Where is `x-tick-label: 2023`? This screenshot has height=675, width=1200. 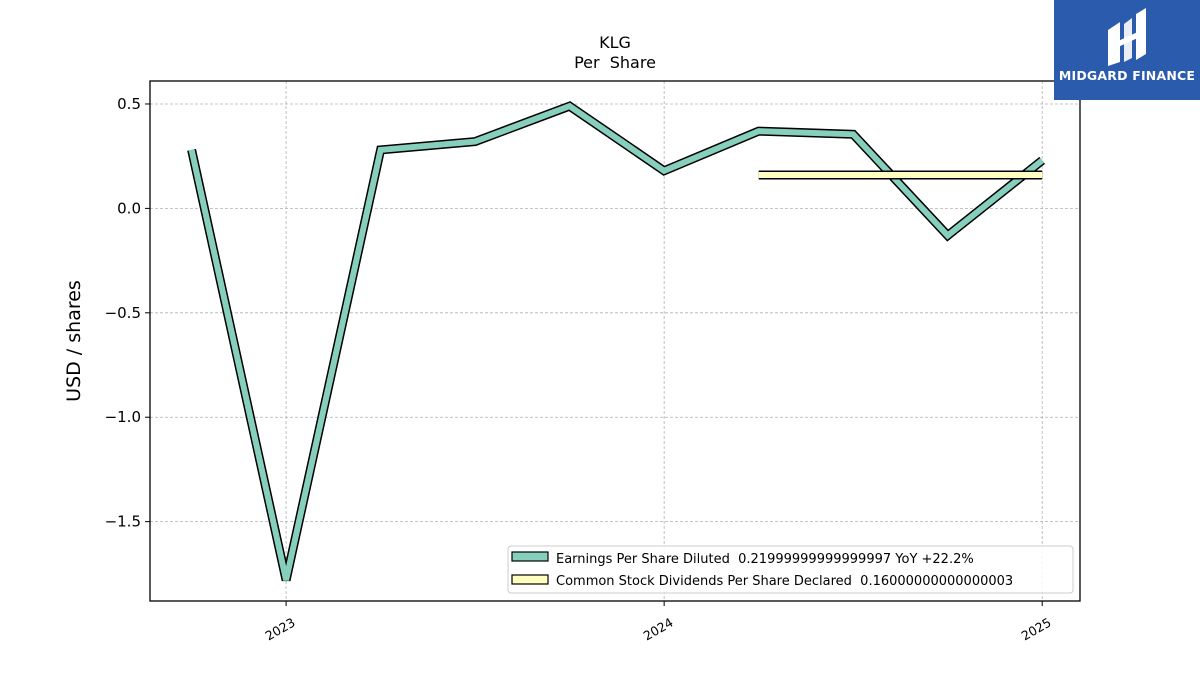
x-tick-label: 2023 is located at coordinates (280, 629).